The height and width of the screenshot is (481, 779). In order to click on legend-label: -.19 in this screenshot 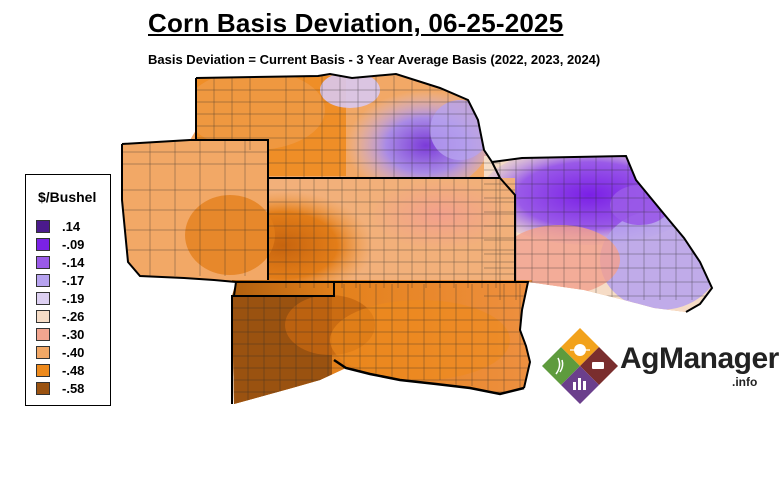, I will do `click(73, 298)`.